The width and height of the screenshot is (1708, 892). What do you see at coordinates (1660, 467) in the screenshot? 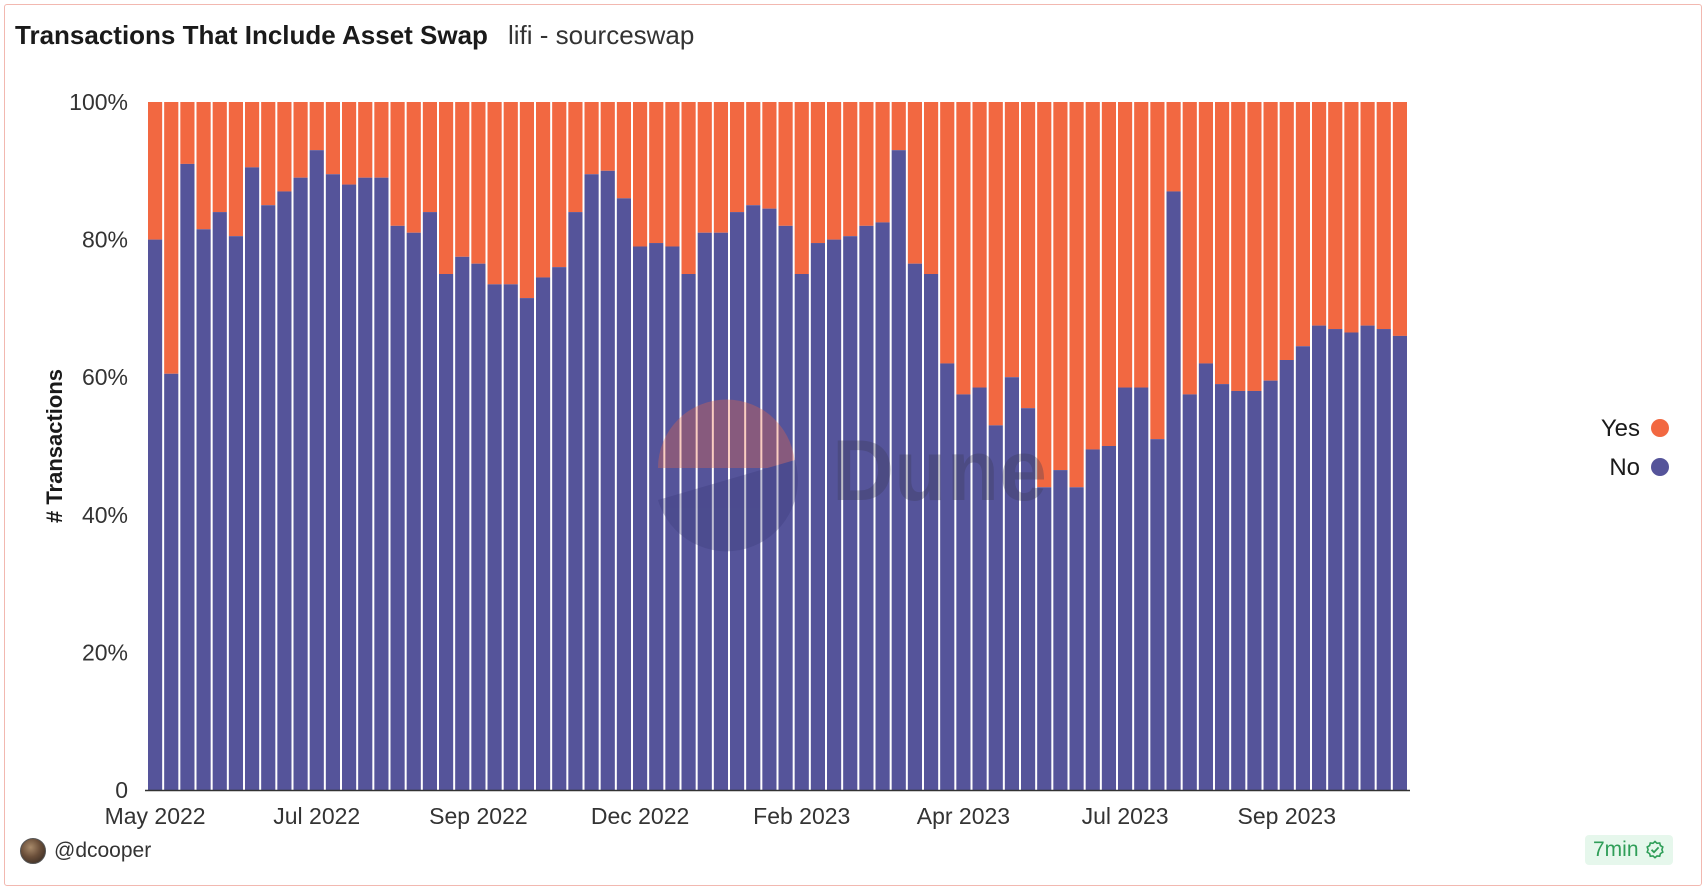
I see `legend-swatch` at bounding box center [1660, 467].